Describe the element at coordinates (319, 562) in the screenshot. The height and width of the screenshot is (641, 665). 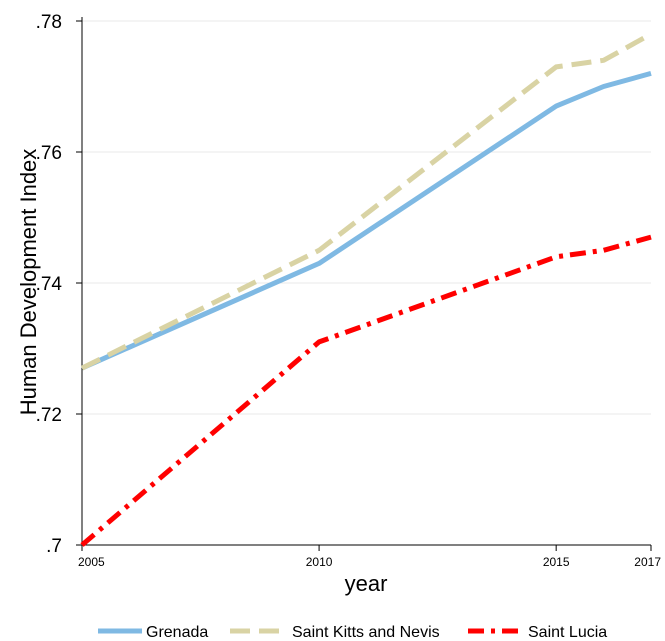
I see `x-tick-label: 2010` at that location.